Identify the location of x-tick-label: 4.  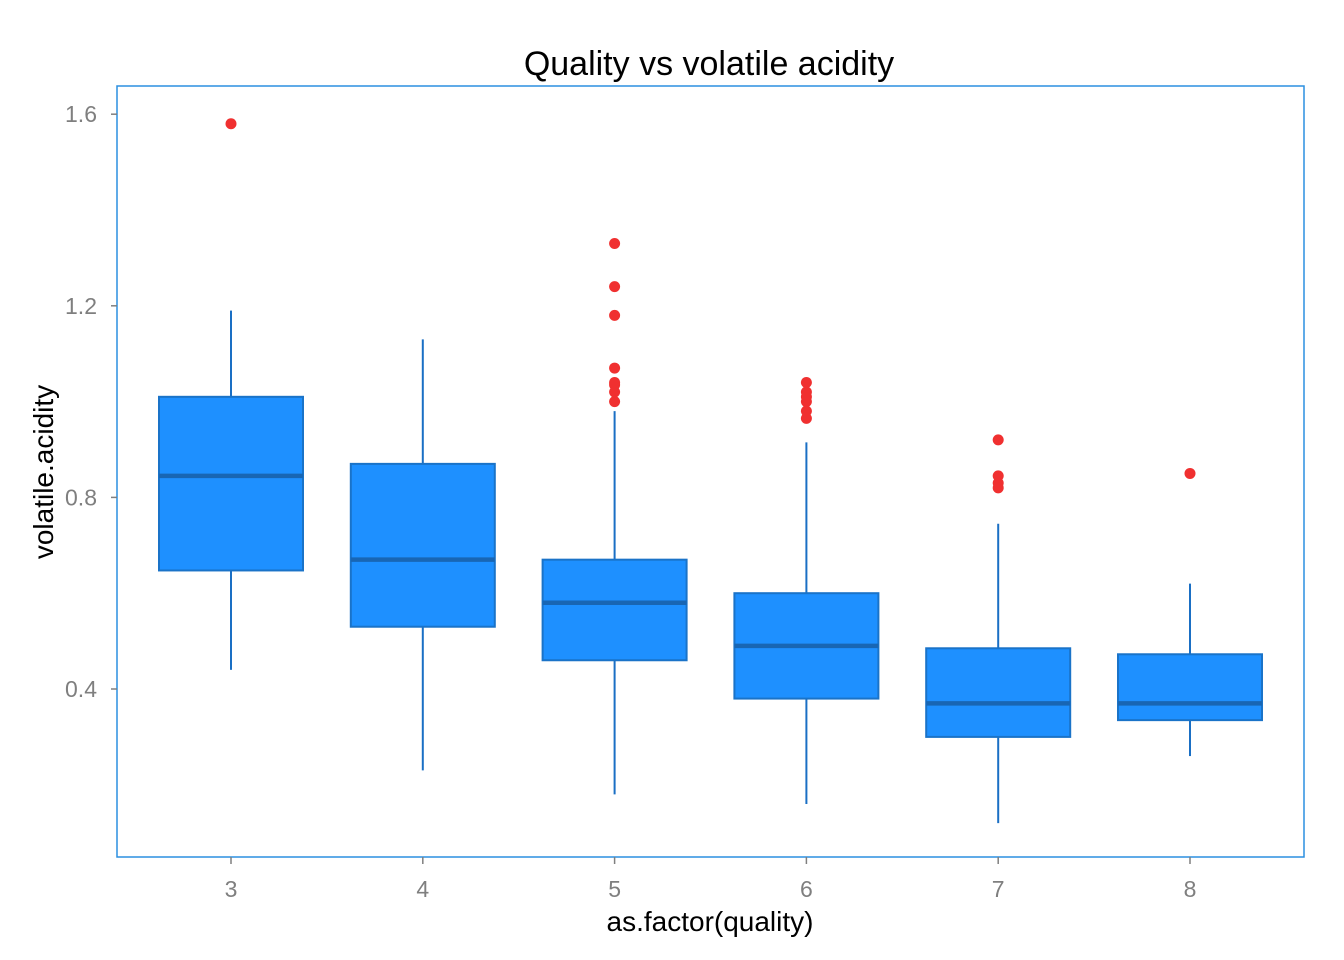
(422, 889).